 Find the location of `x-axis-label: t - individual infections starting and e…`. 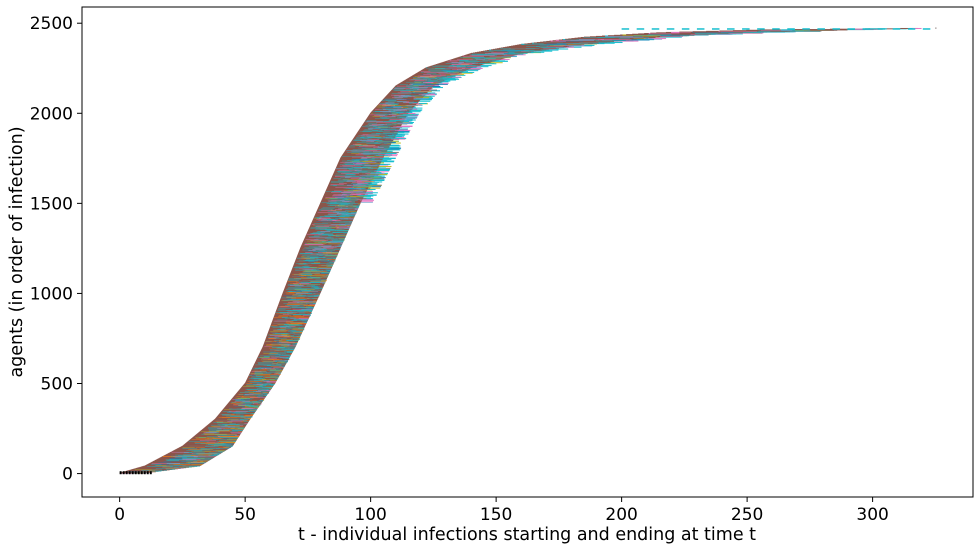

x-axis-label: t - individual infections starting and e… is located at coordinates (527, 535).